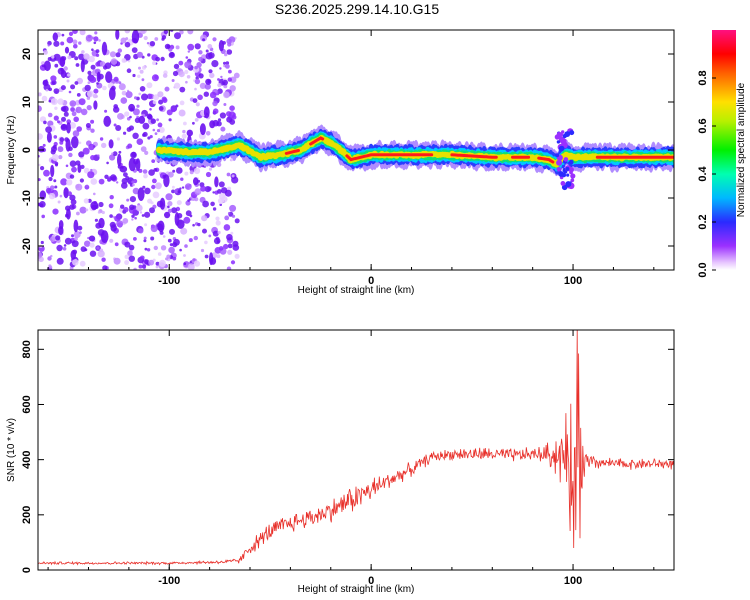  What do you see at coordinates (27, 459) in the screenshot?
I see `y-tick-label: 400` at bounding box center [27, 459].